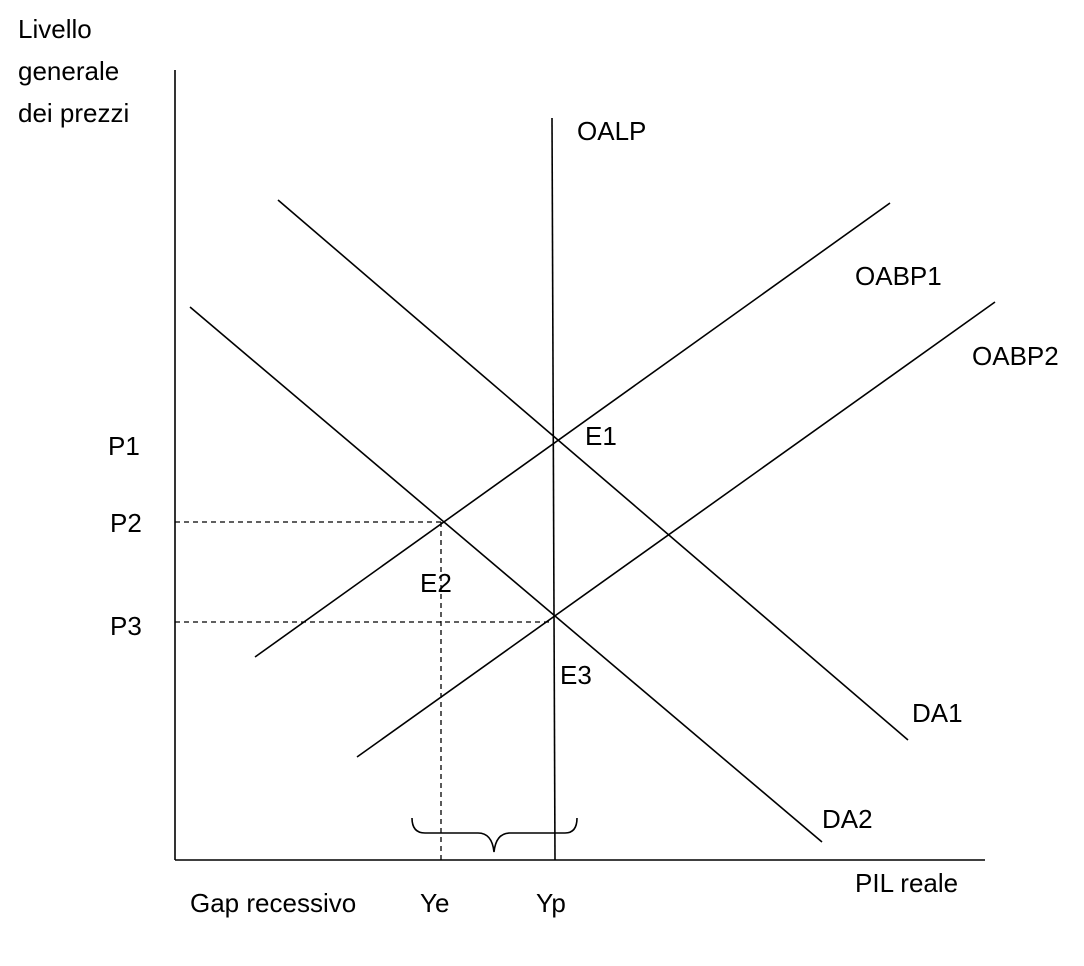 Image resolution: width=1084 pixels, height=966 pixels. What do you see at coordinates (1015, 356) in the screenshot?
I see `curve-label: OABP2` at bounding box center [1015, 356].